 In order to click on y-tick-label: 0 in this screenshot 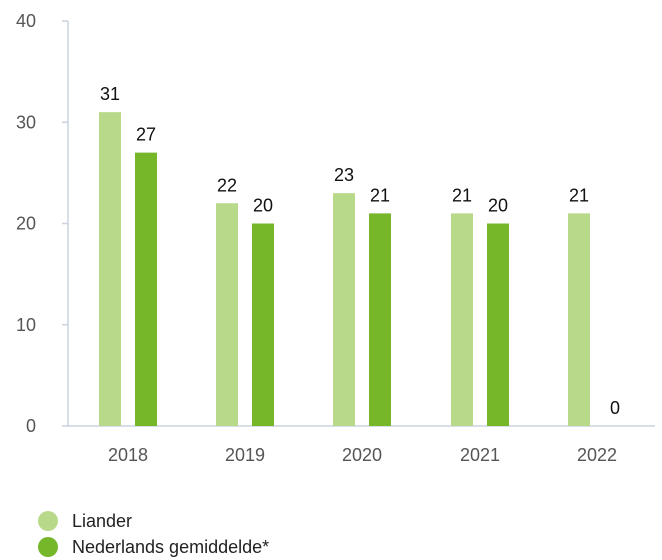, I will do `click(31, 426)`.